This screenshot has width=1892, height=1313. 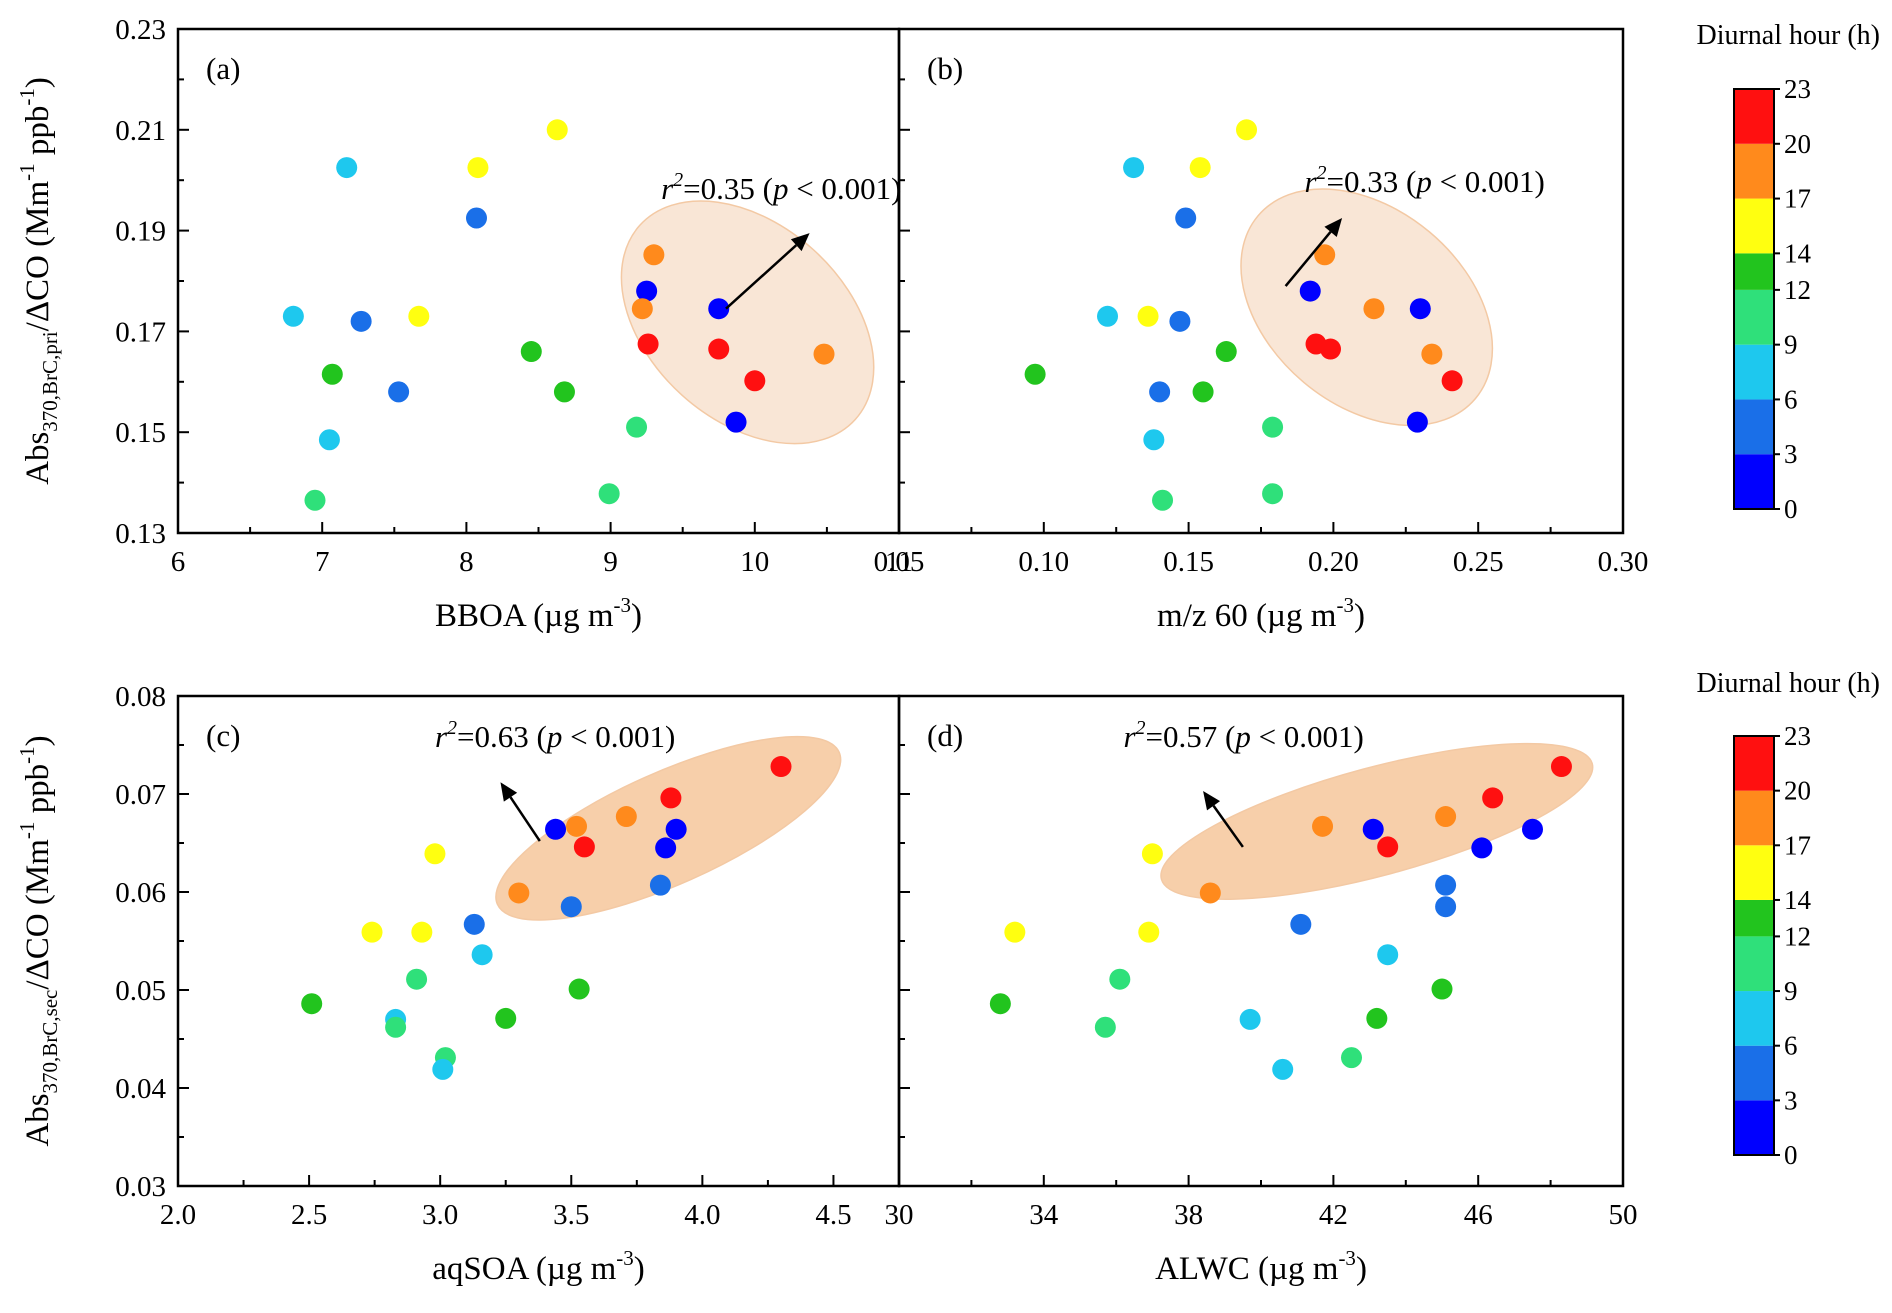 What do you see at coordinates (140, 332) in the screenshot?
I see `y-tick-label: 0.17` at bounding box center [140, 332].